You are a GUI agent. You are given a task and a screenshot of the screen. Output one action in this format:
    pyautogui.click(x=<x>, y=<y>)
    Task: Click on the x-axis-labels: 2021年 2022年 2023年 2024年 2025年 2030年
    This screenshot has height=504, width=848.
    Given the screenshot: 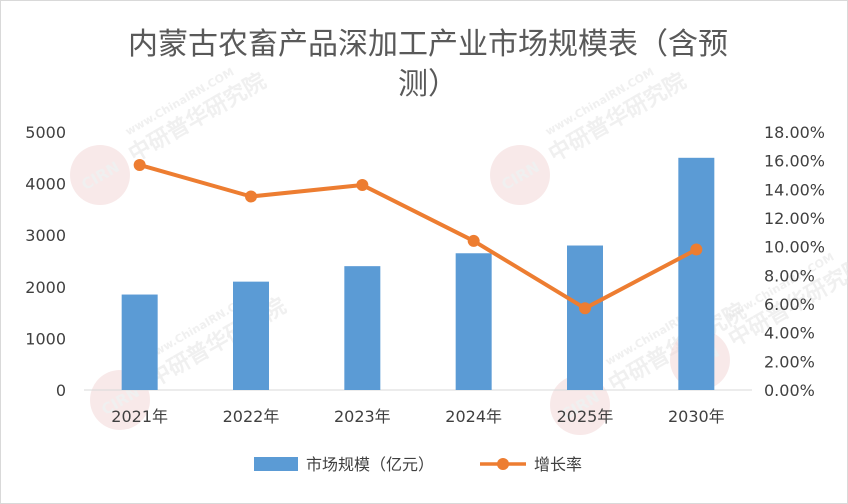 What is the action you would take?
    pyautogui.click(x=417, y=416)
    